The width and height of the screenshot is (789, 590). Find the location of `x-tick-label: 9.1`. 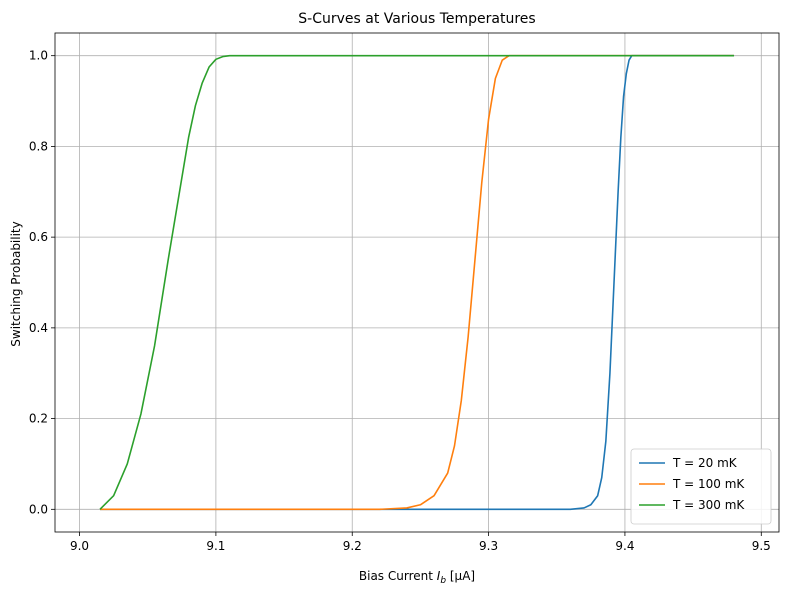

x-tick-label: 9.1 is located at coordinates (215, 546).